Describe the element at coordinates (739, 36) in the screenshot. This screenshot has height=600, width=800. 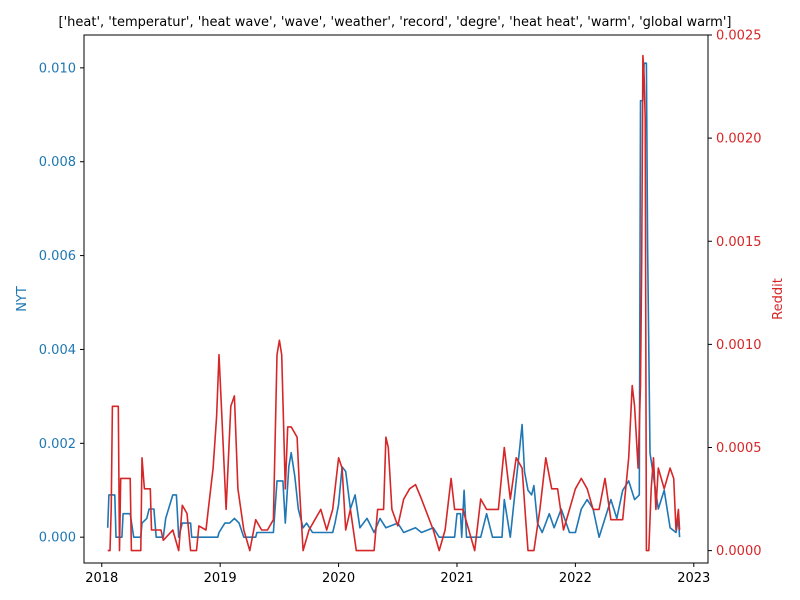
I see `right-y-tick-label: 0.0025` at that location.